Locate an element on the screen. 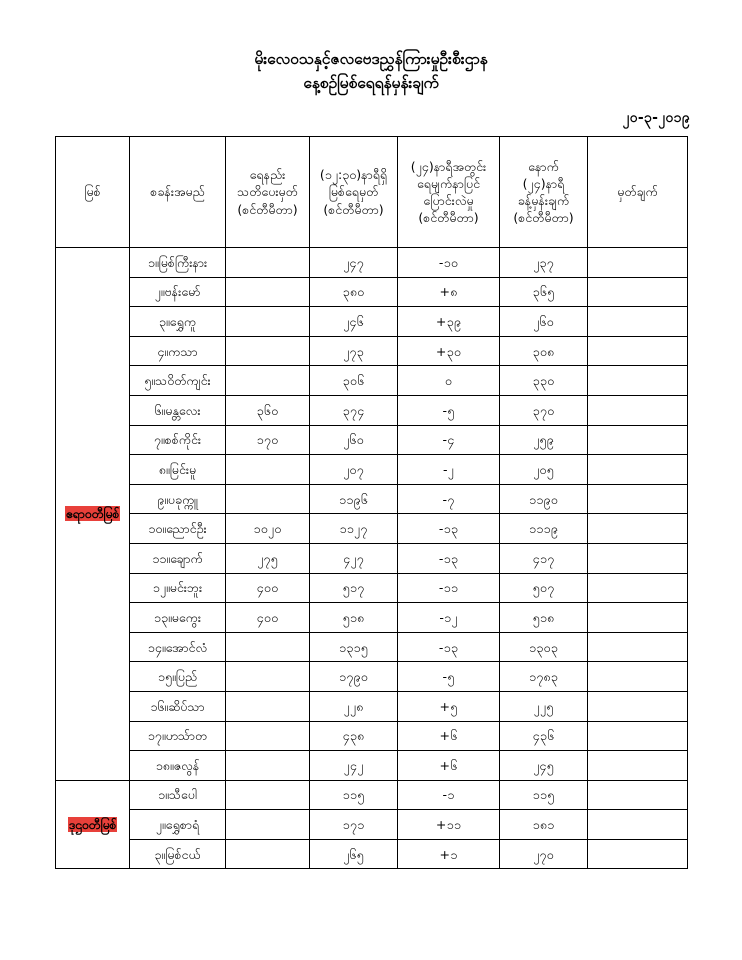 This screenshot has width=742, height=960. forecast-24h-value: ၃၃၀ is located at coordinates (543, 380).